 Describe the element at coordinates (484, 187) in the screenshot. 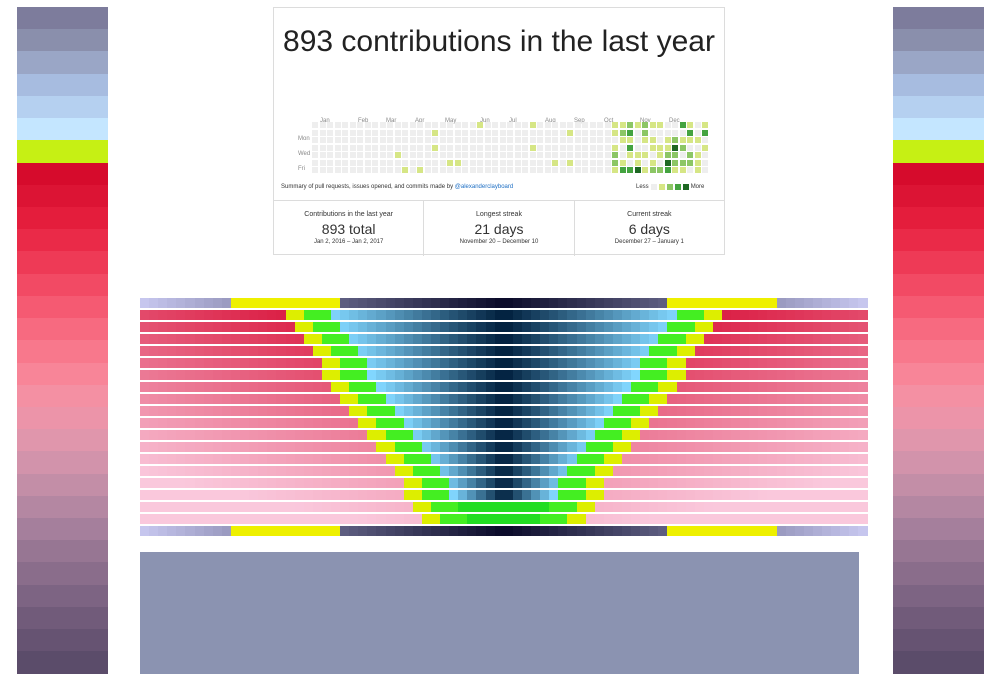

I see `user-link: @alexanderclayboard` at that location.